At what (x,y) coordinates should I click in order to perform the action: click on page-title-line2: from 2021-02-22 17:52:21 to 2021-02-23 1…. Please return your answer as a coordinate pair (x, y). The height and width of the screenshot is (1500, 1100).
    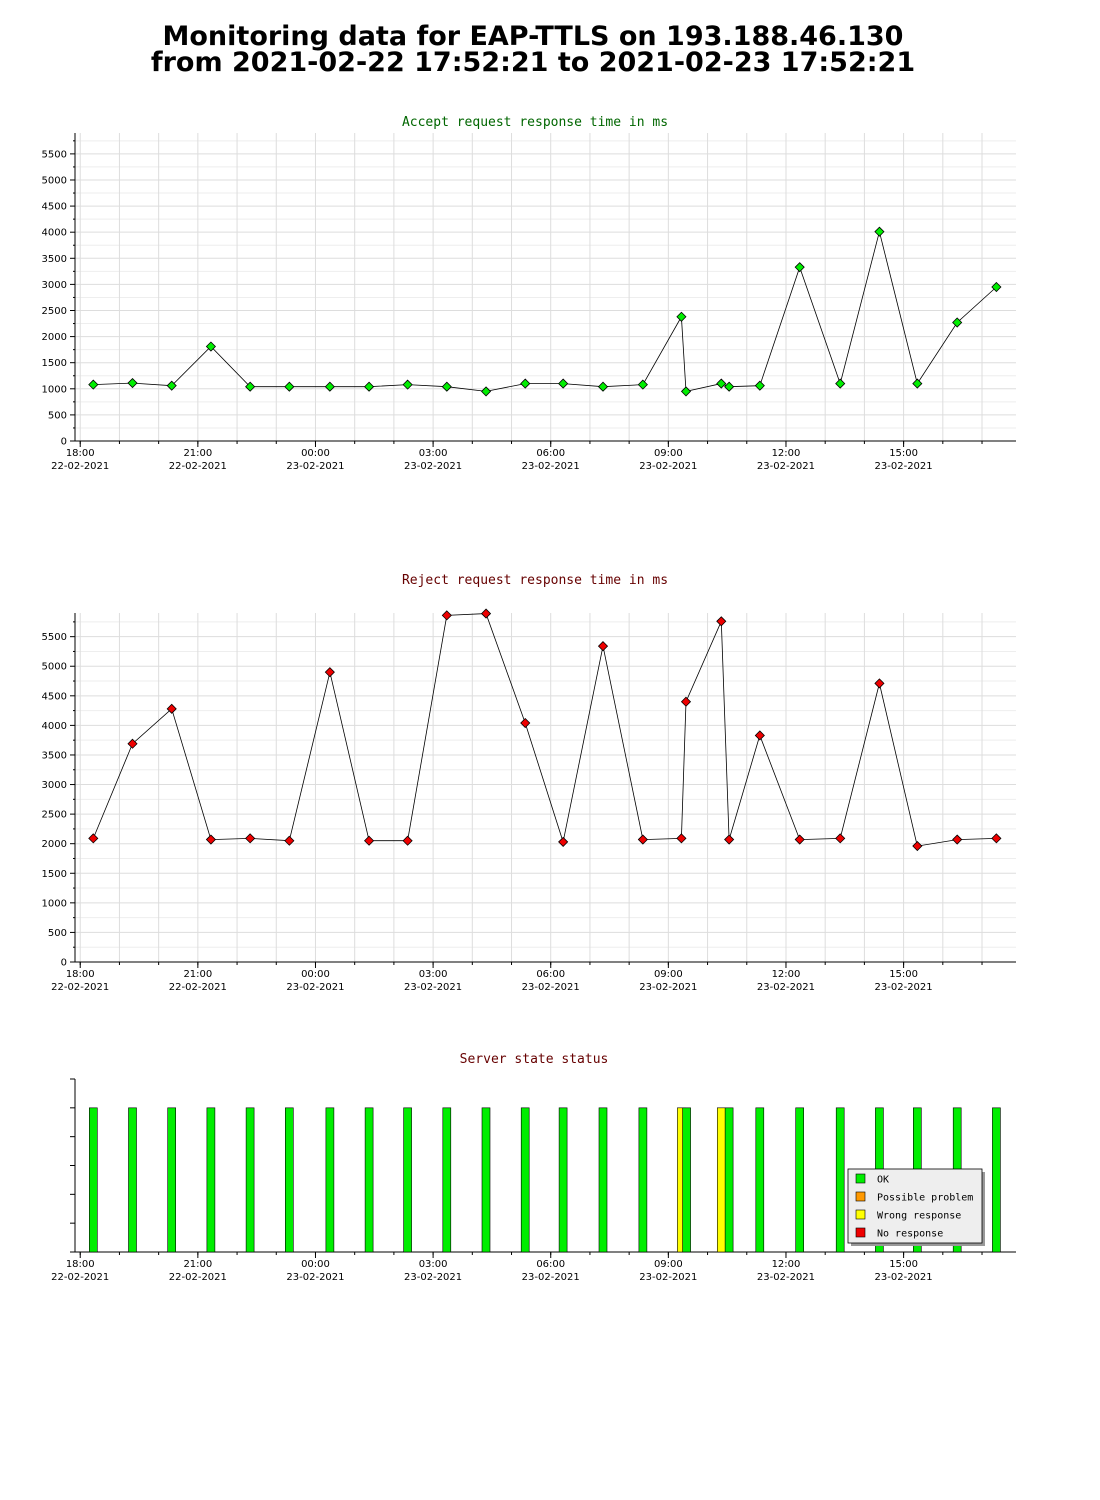
    Looking at the image, I should click on (533, 62).